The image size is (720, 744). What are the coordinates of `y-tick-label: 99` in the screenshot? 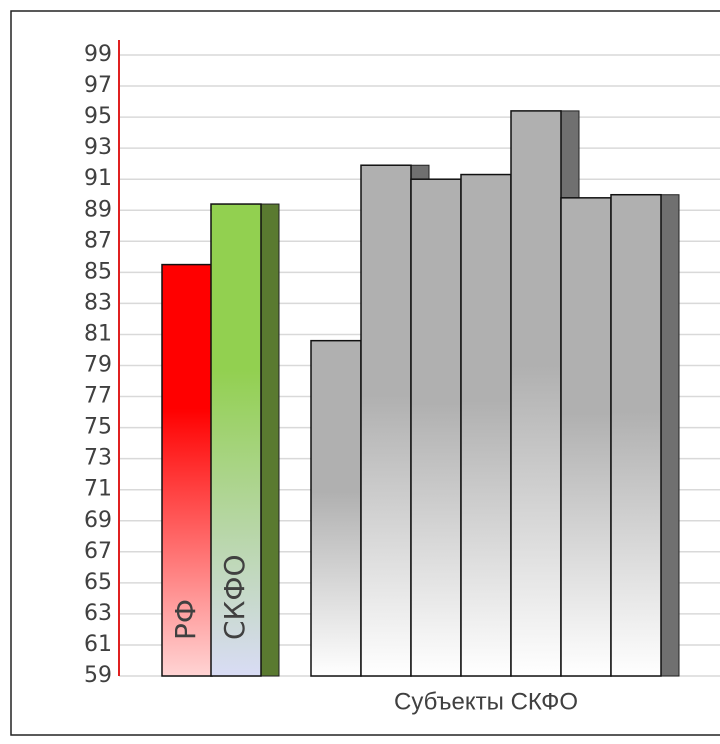 It's located at (98, 54).